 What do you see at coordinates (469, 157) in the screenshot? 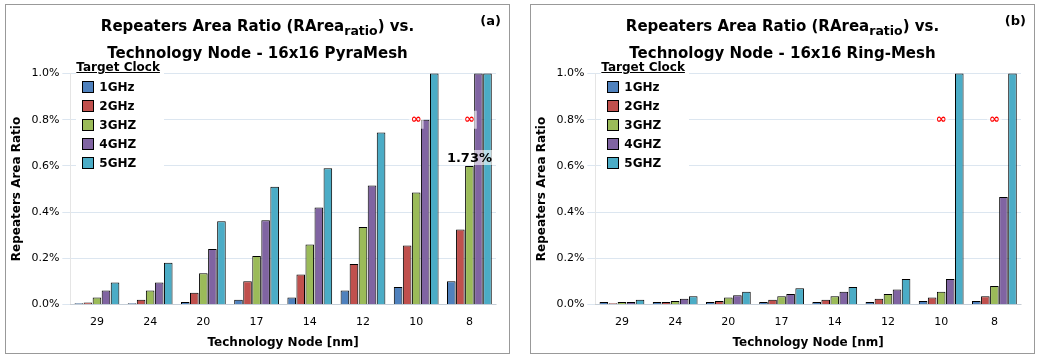
I see `annotation: 1.73%` at bounding box center [469, 157].